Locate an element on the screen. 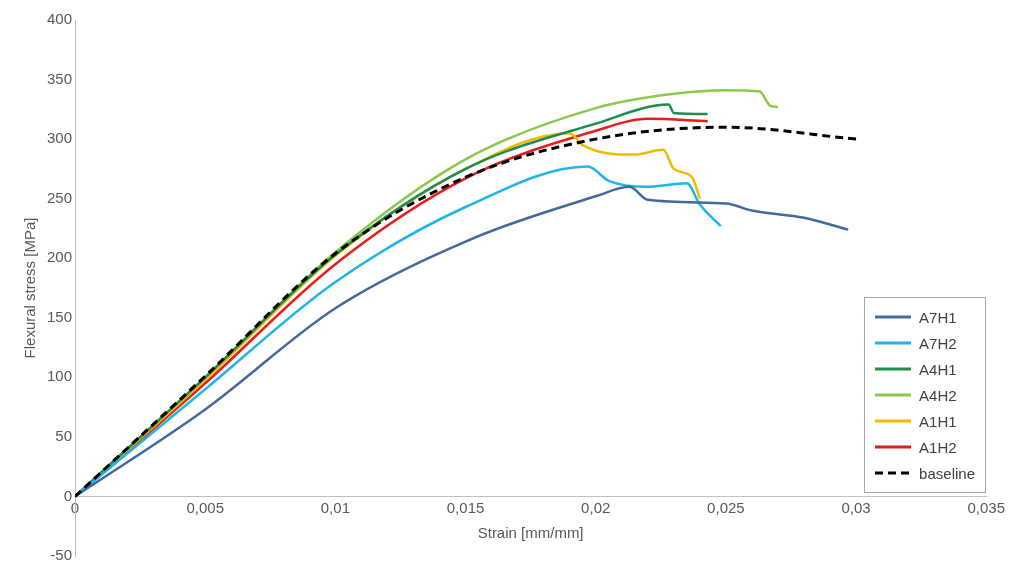  y-tick-label: 400 is located at coordinates (60, 19).